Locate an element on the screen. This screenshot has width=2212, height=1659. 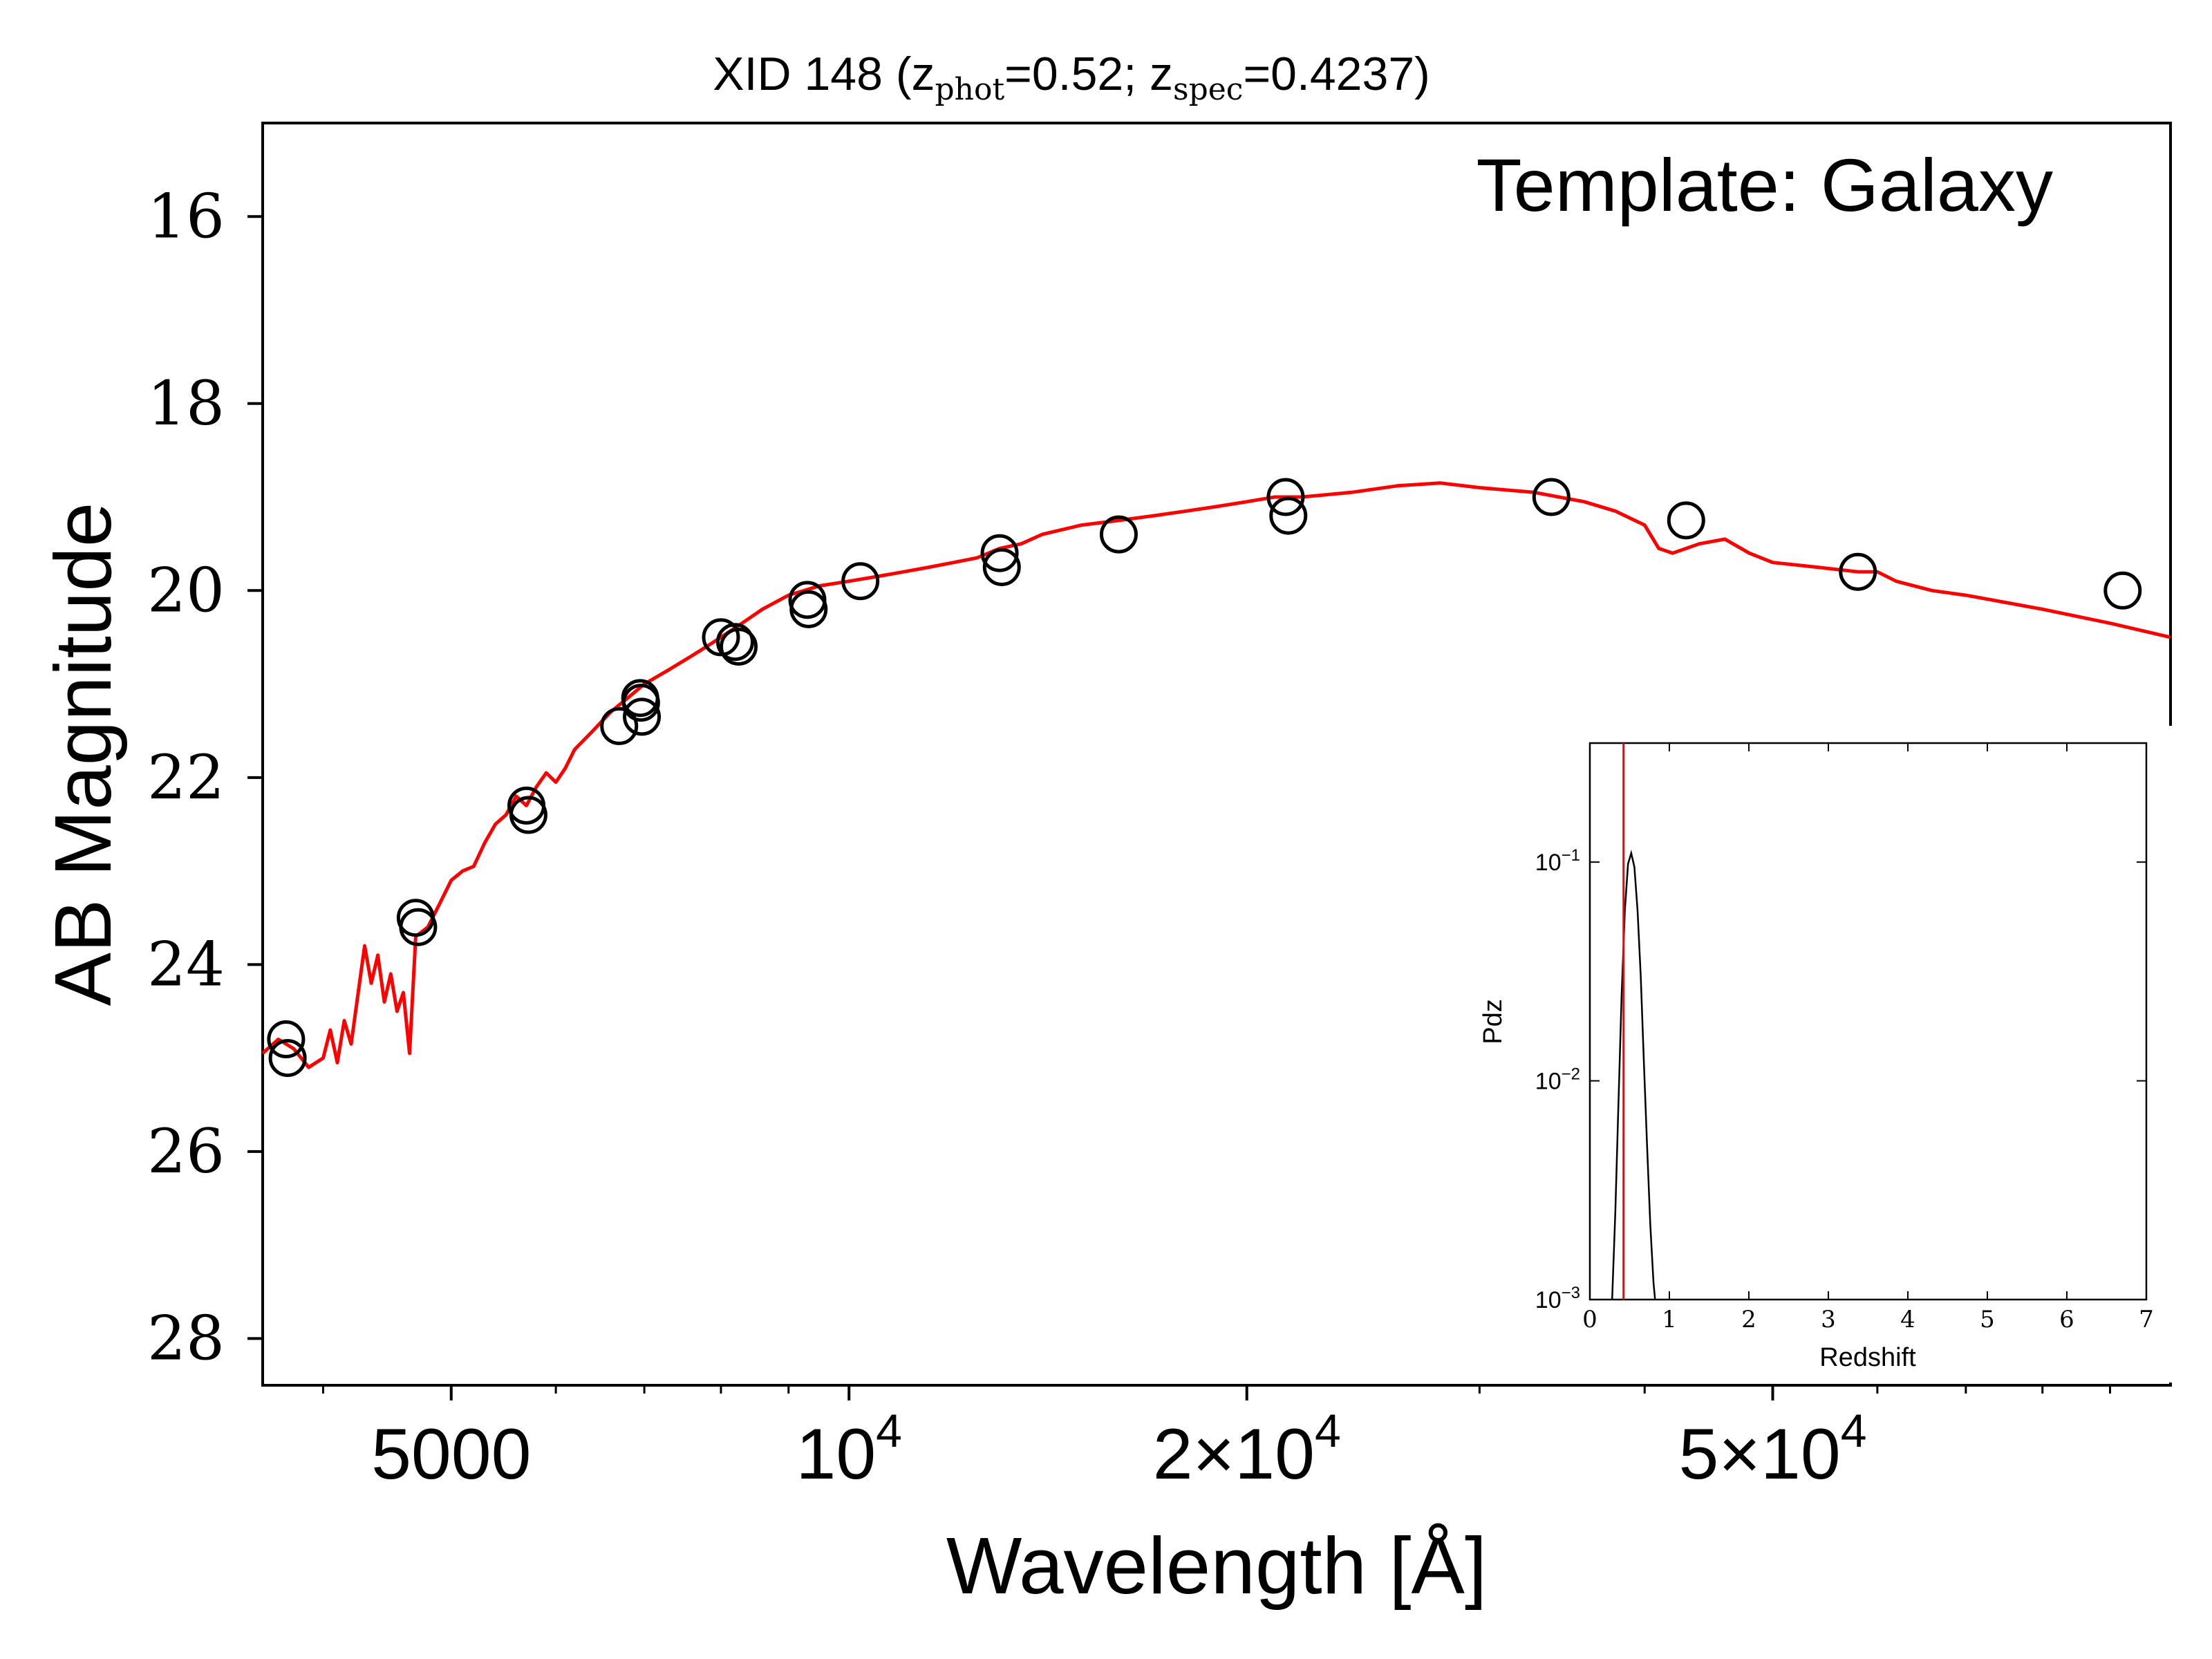
title-sub-spec: spec is located at coordinates (1208, 89).